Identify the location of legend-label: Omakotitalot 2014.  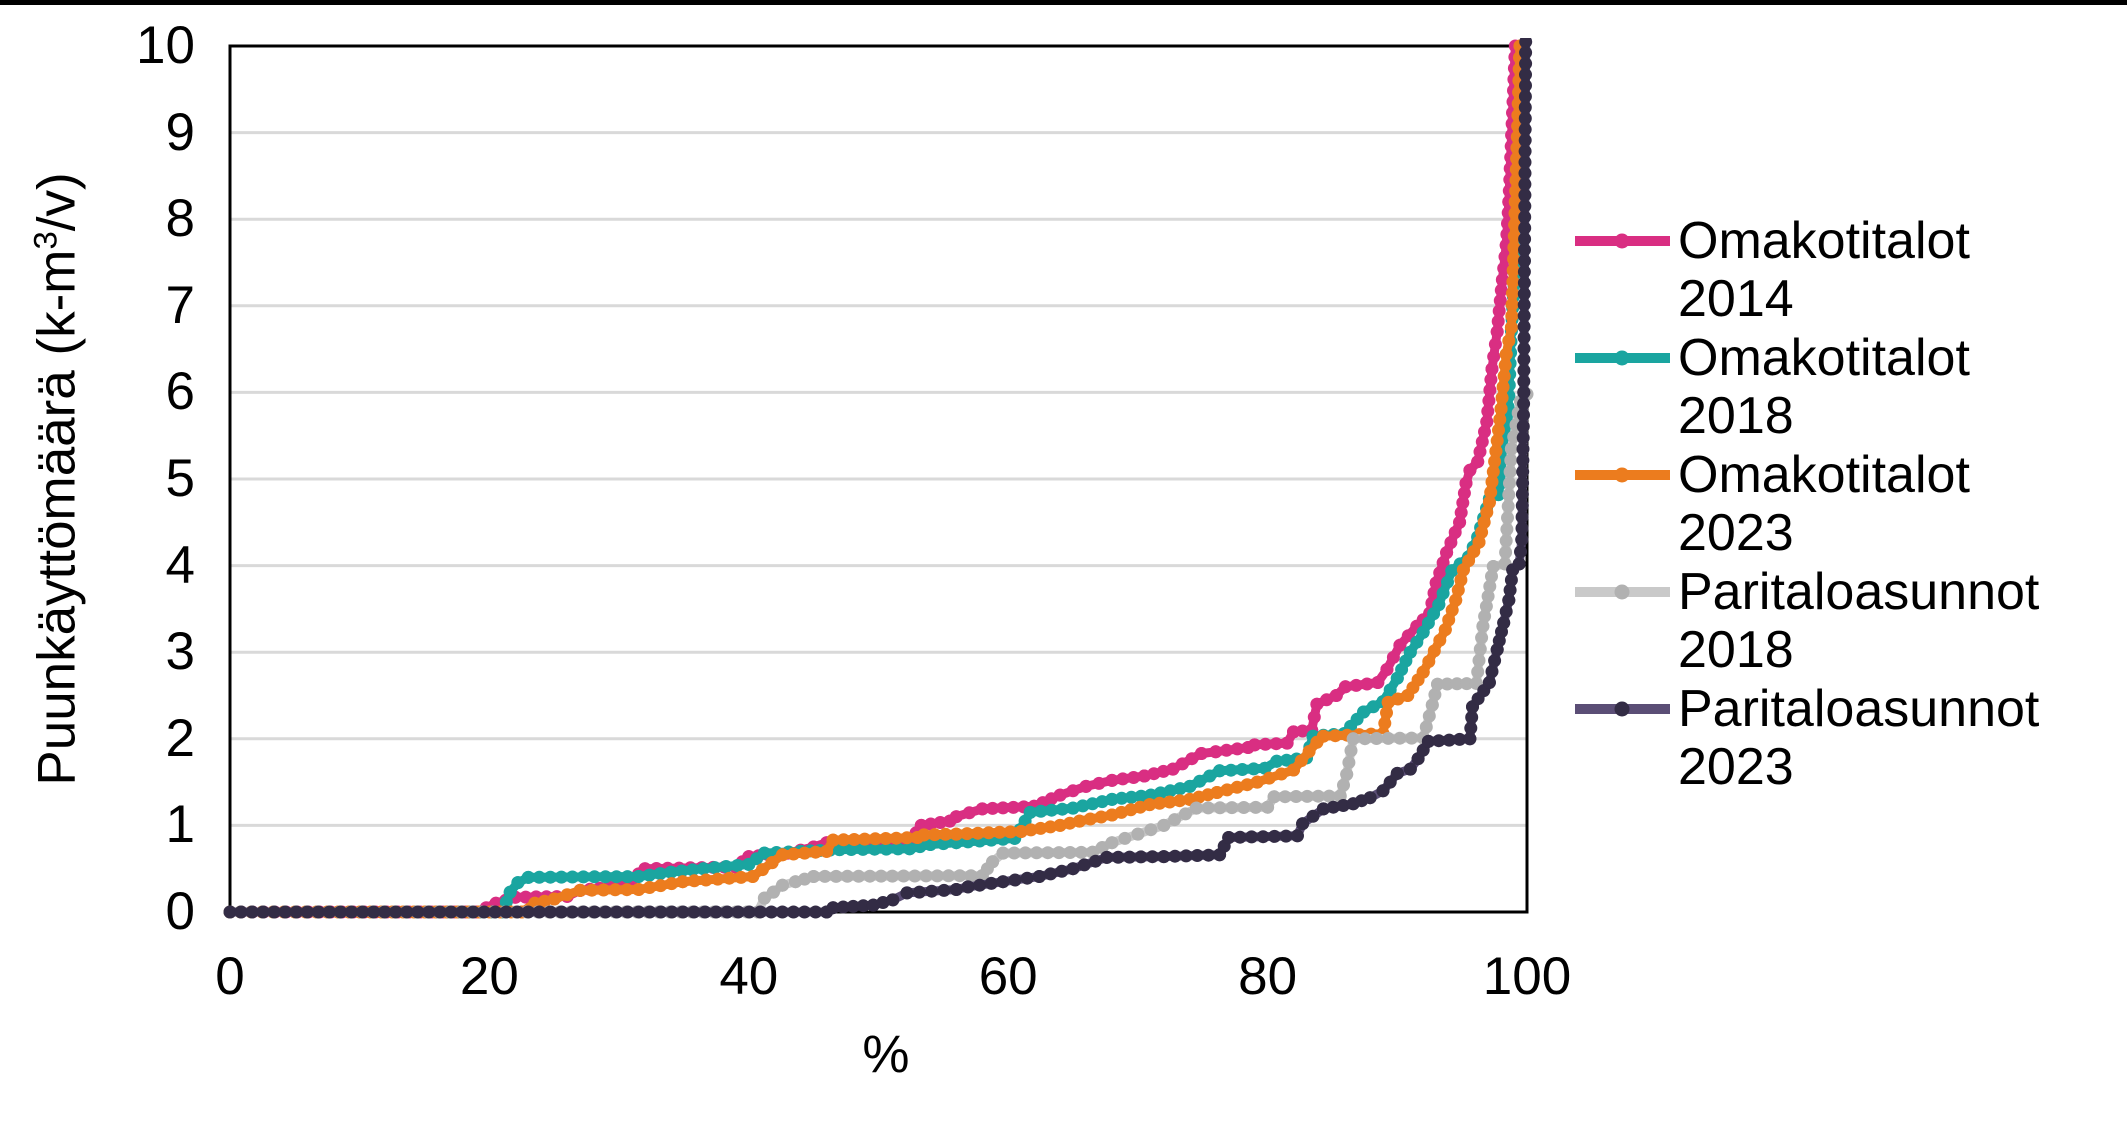
(1824, 270).